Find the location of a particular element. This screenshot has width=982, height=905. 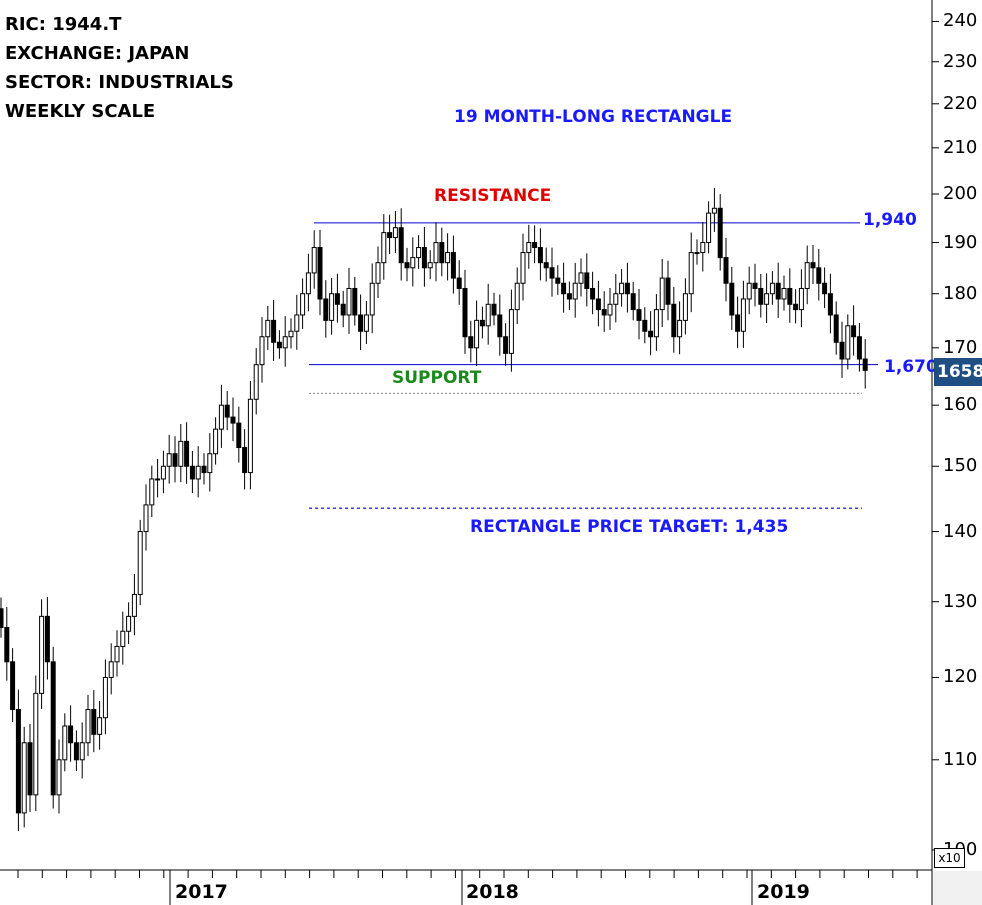

y-tick-label: 130 is located at coordinates (960, 601).